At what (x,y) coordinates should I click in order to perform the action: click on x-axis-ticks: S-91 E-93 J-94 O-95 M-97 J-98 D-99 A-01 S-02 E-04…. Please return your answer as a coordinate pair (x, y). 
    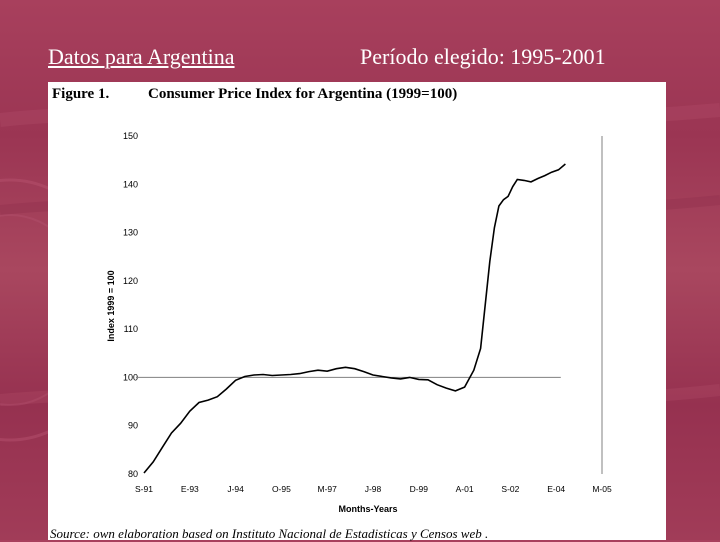
    Looking at the image, I should click on (373, 489).